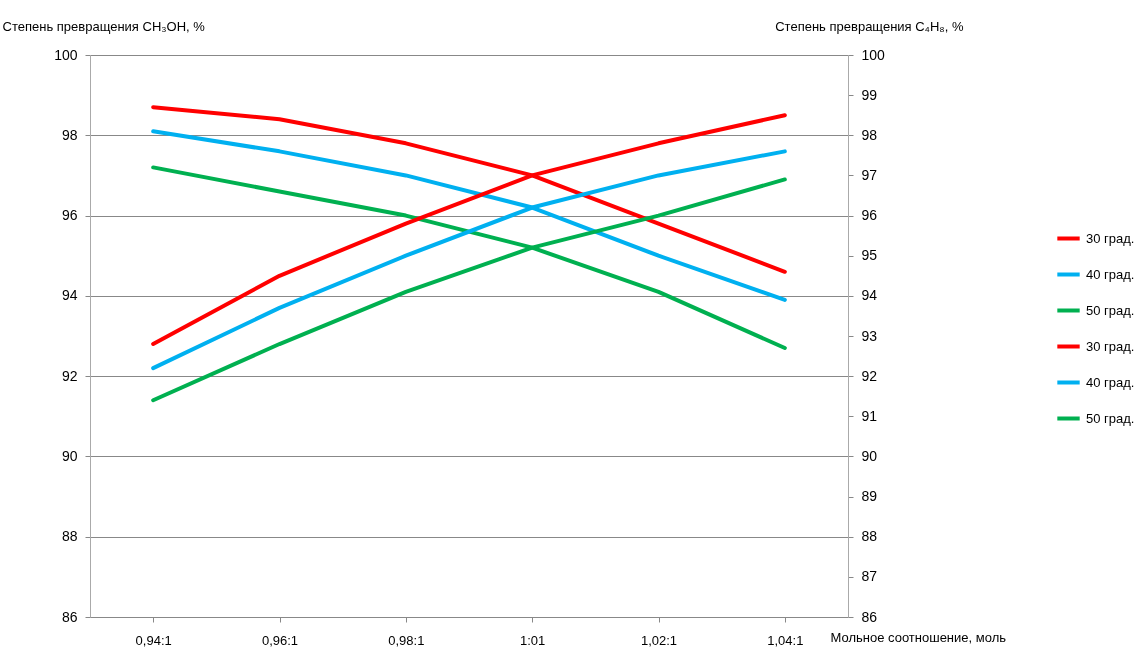 This screenshot has width=1142, height=657. I want to click on y2-tick-label: 88, so click(869, 536).